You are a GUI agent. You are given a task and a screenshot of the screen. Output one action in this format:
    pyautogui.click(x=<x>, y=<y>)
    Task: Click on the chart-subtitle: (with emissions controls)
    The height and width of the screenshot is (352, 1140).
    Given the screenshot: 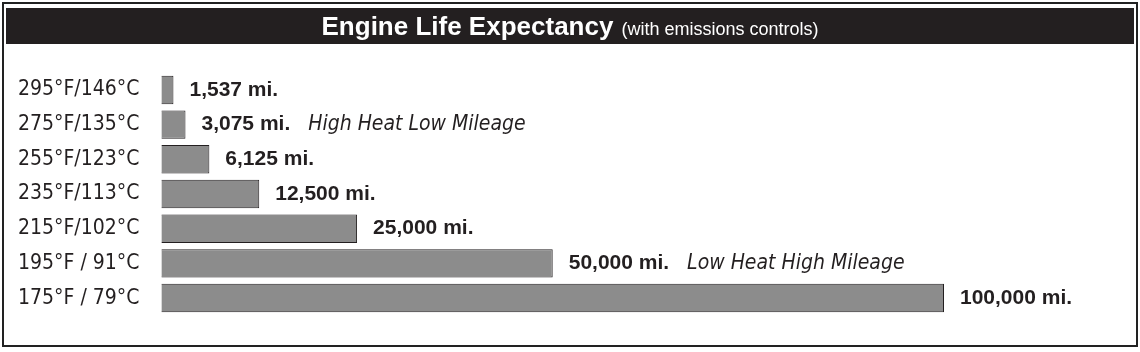 What is the action you would take?
    pyautogui.click(x=720, y=29)
    